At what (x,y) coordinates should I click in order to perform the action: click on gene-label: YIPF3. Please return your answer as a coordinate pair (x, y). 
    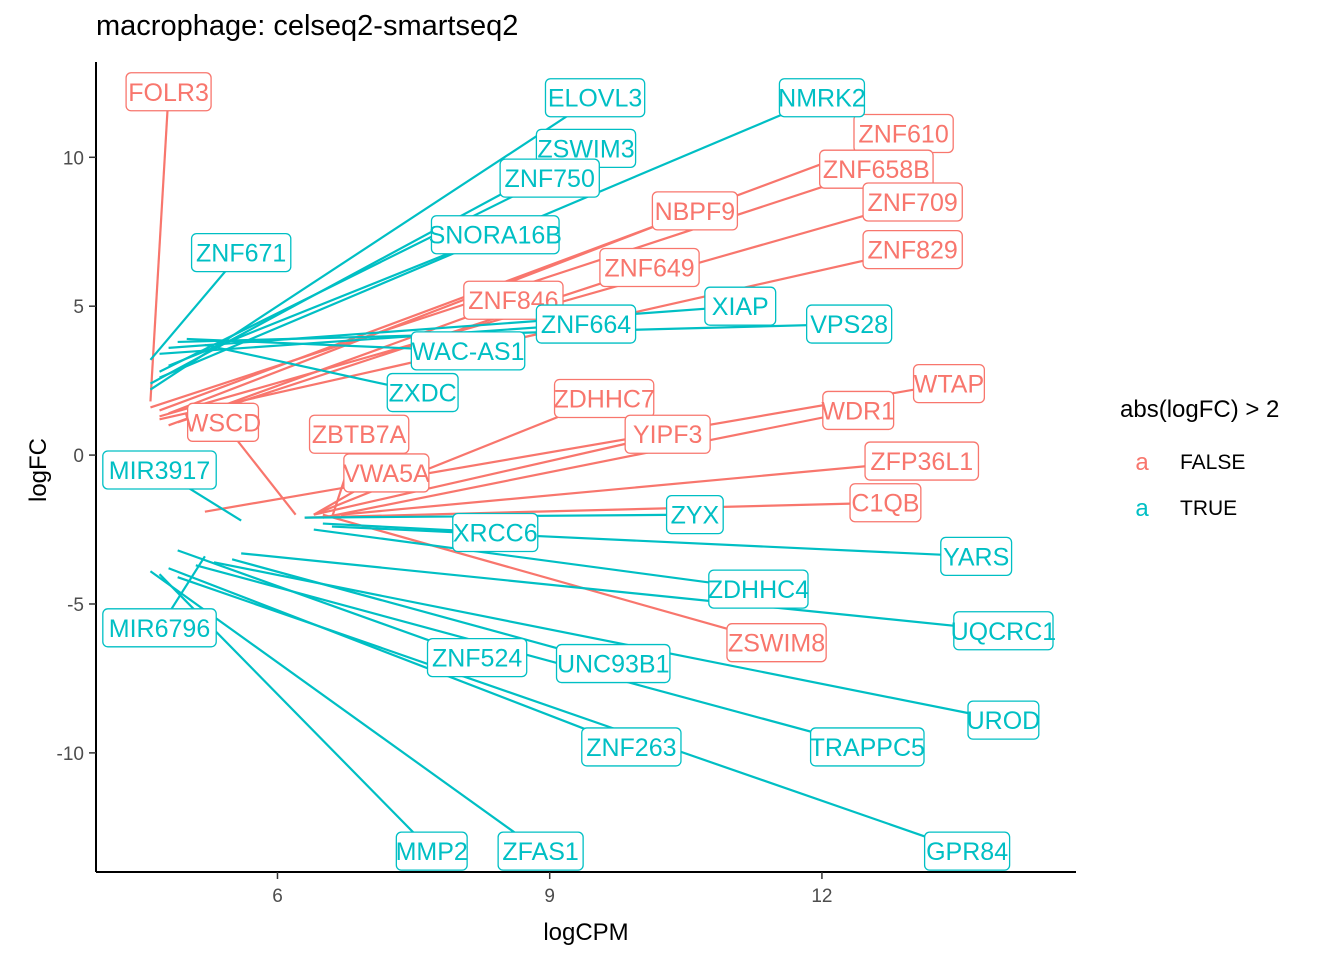
    Looking at the image, I should click on (667, 434).